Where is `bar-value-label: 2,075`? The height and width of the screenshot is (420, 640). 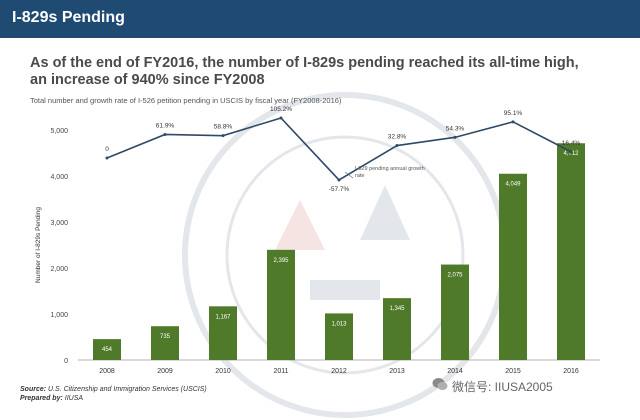
bar-value-label: 2,075 is located at coordinates (455, 276).